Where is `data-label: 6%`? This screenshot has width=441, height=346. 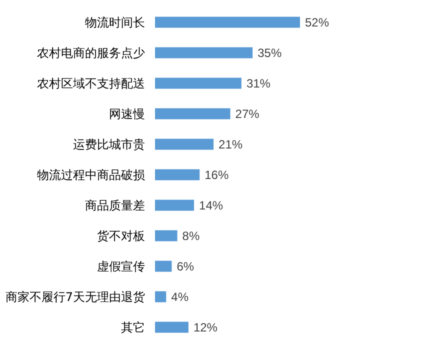
data-label: 6% is located at coordinates (185, 266).